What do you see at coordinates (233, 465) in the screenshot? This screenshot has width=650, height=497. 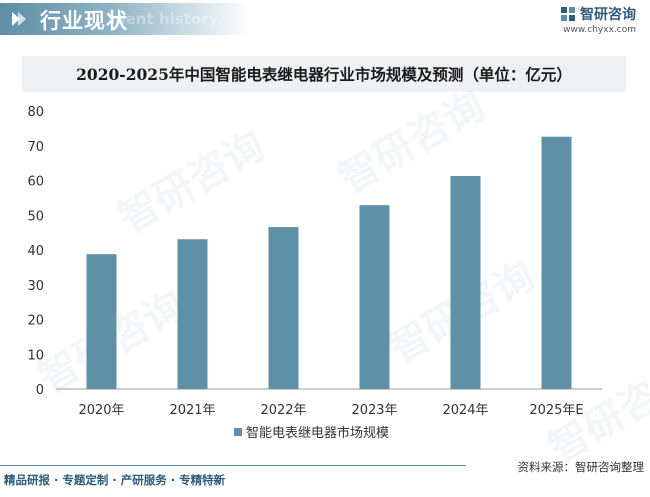 I see `footer-divider` at bounding box center [233, 465].